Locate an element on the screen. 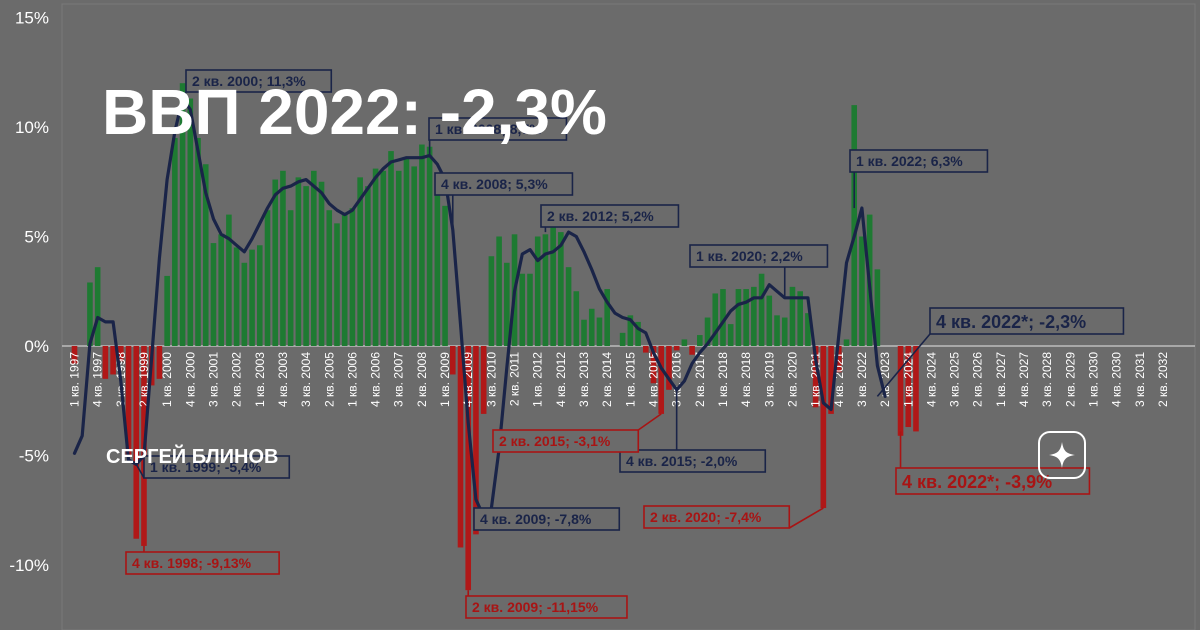 Image resolution: width=1200 pixels, height=630 pixels. x-tick-label: 4 кв. 2000 is located at coordinates (190, 379).